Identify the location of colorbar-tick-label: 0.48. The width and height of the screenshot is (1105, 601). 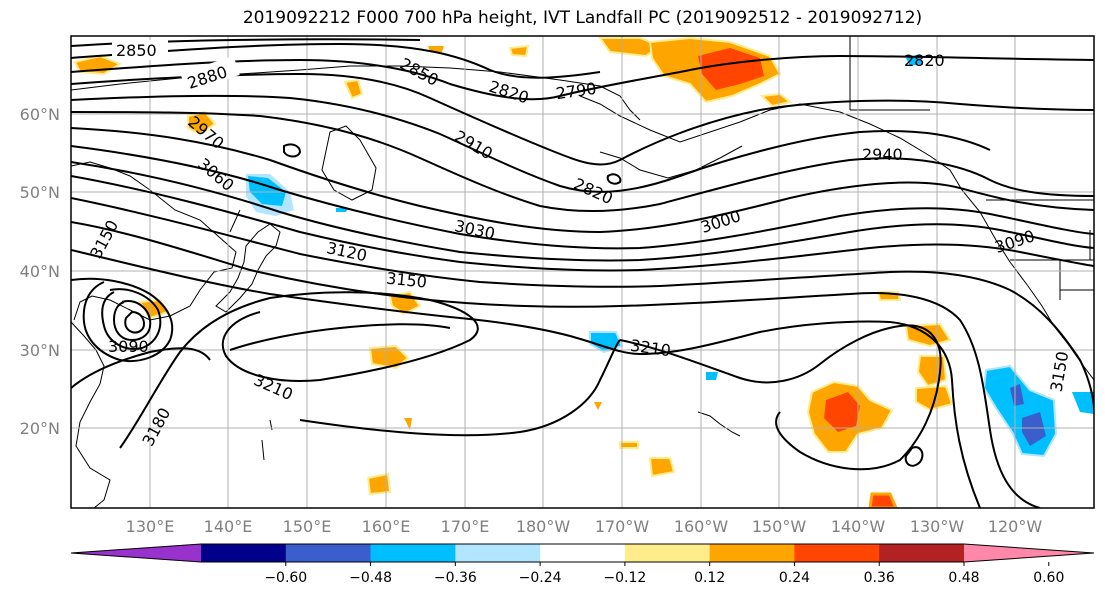
(963, 578).